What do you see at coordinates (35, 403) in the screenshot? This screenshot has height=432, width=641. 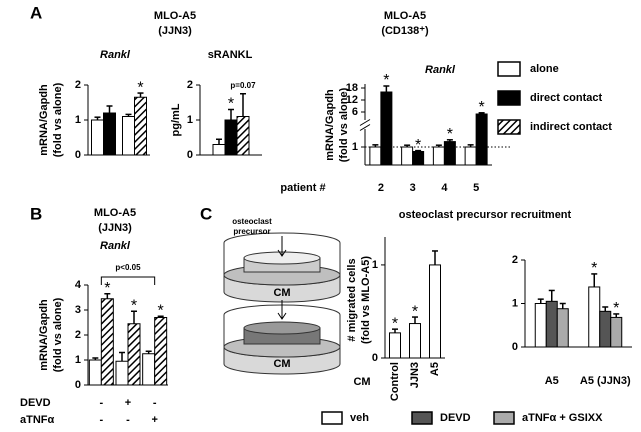 I see `condition-name: DEVD` at bounding box center [35, 403].